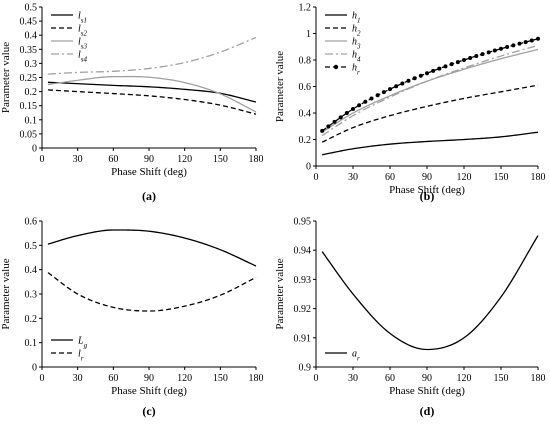  What do you see at coordinates (82, 343) in the screenshot?
I see `legend-entry: Lg` at bounding box center [82, 343].